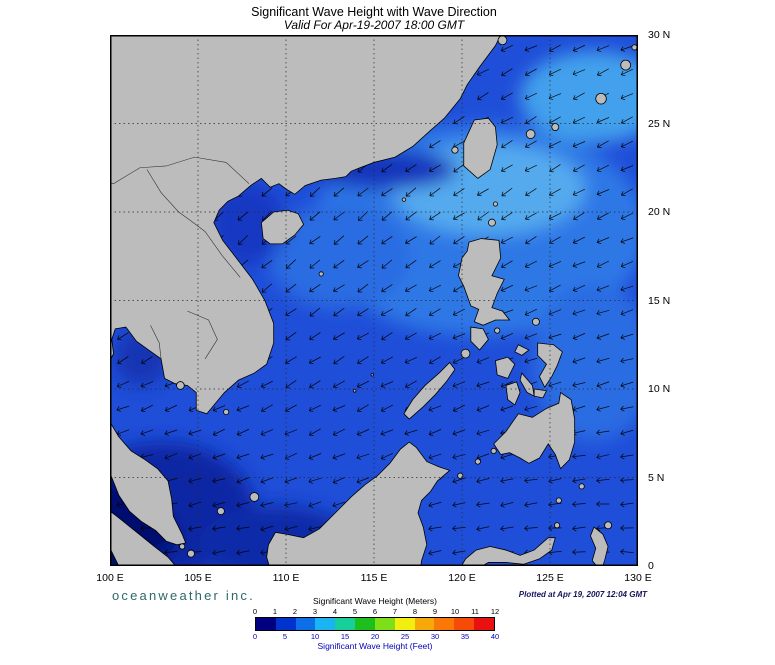 The width and height of the screenshot is (775, 665). What do you see at coordinates (480, 338) in the screenshot?
I see `landmass-mindoro` at bounding box center [480, 338].